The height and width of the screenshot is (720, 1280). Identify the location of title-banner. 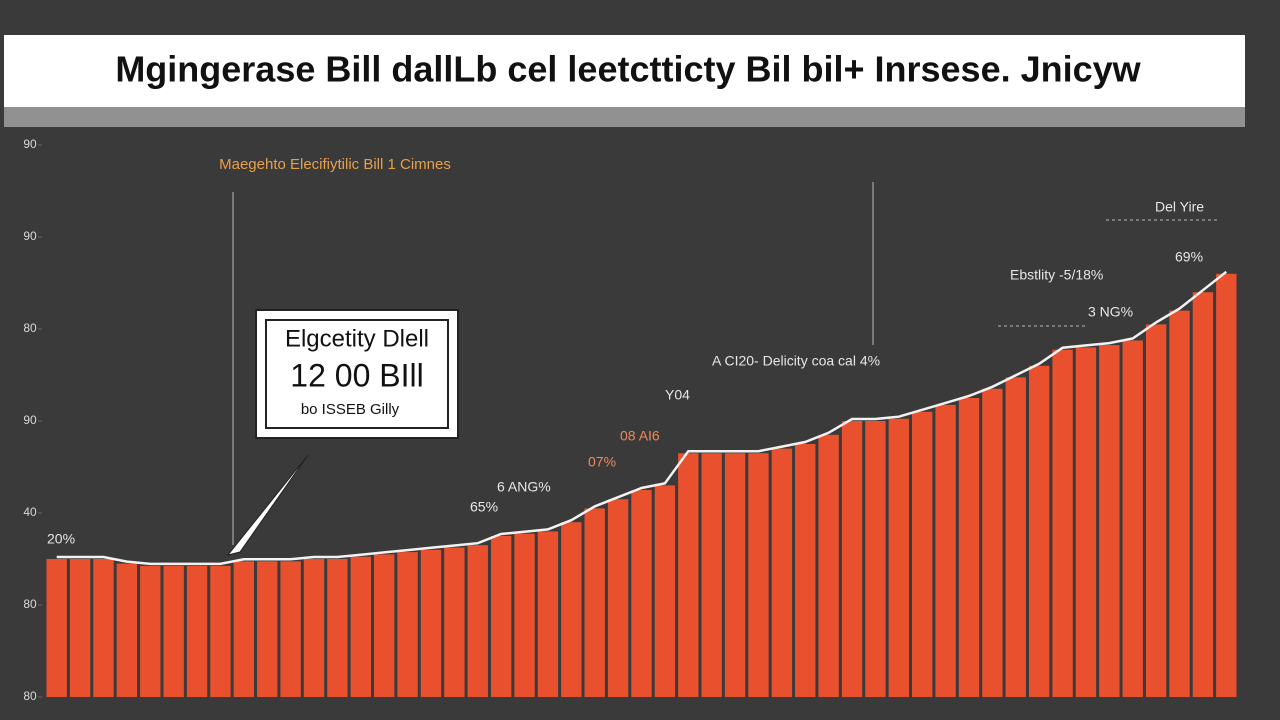
(624, 71).